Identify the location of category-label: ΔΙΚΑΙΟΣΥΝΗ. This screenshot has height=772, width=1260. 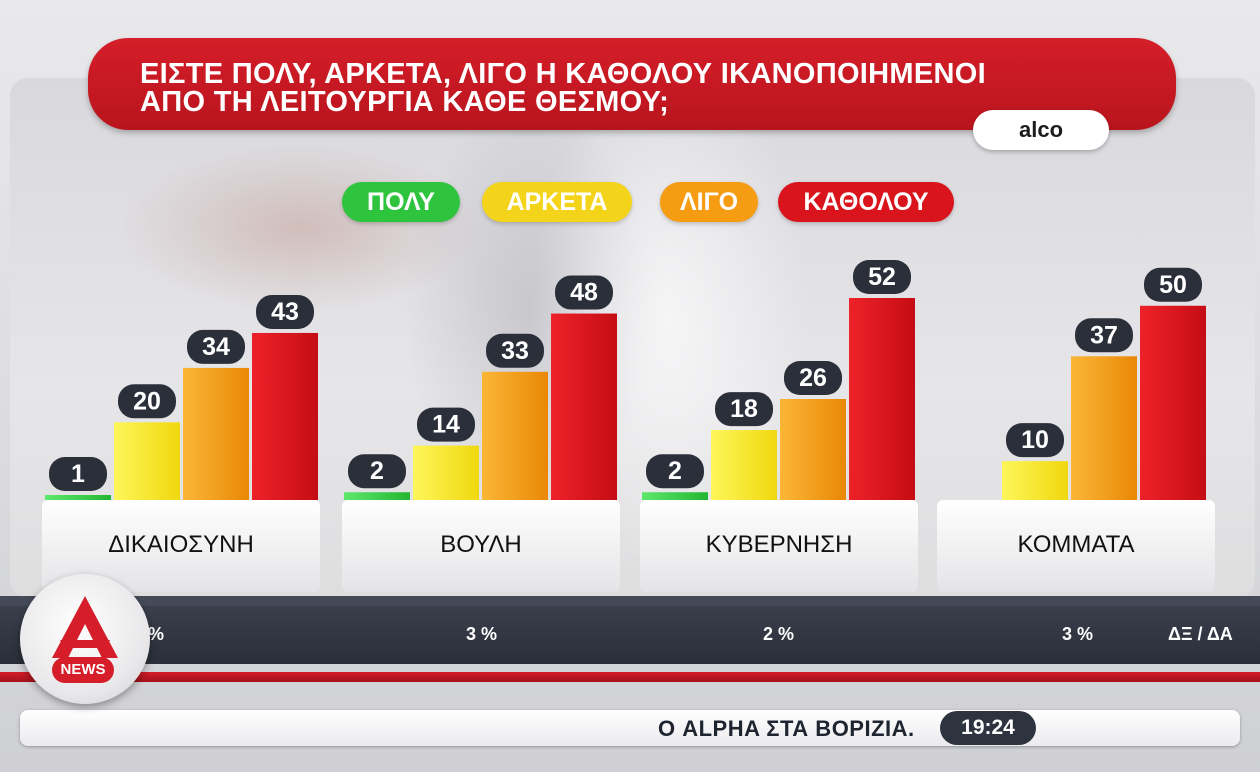
(181, 544).